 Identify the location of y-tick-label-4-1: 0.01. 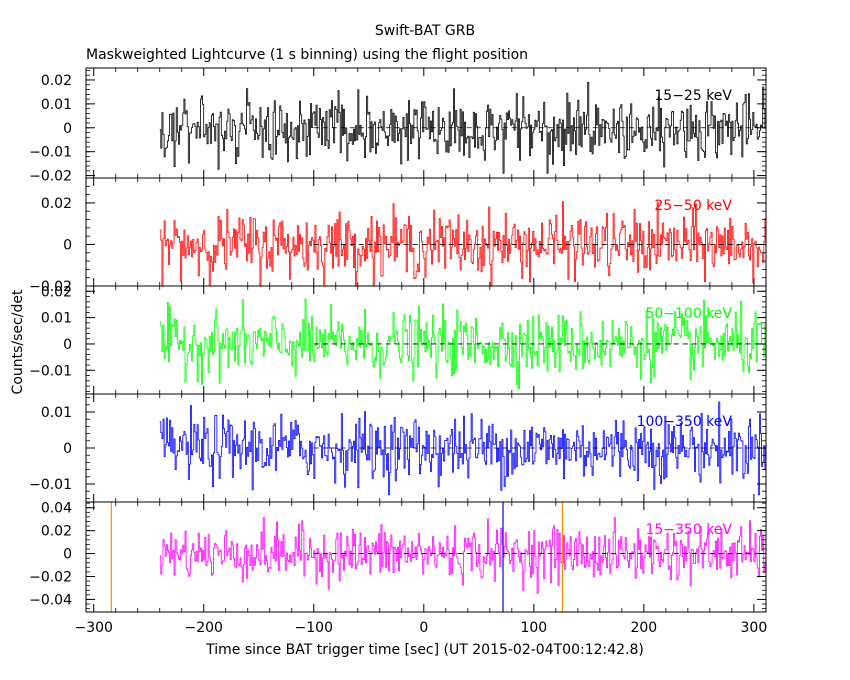
(56, 413).